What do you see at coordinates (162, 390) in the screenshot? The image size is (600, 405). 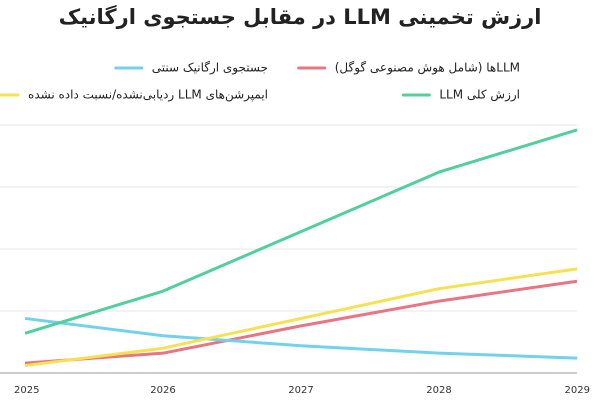 I see `x-tick-label: 2026` at bounding box center [162, 390].